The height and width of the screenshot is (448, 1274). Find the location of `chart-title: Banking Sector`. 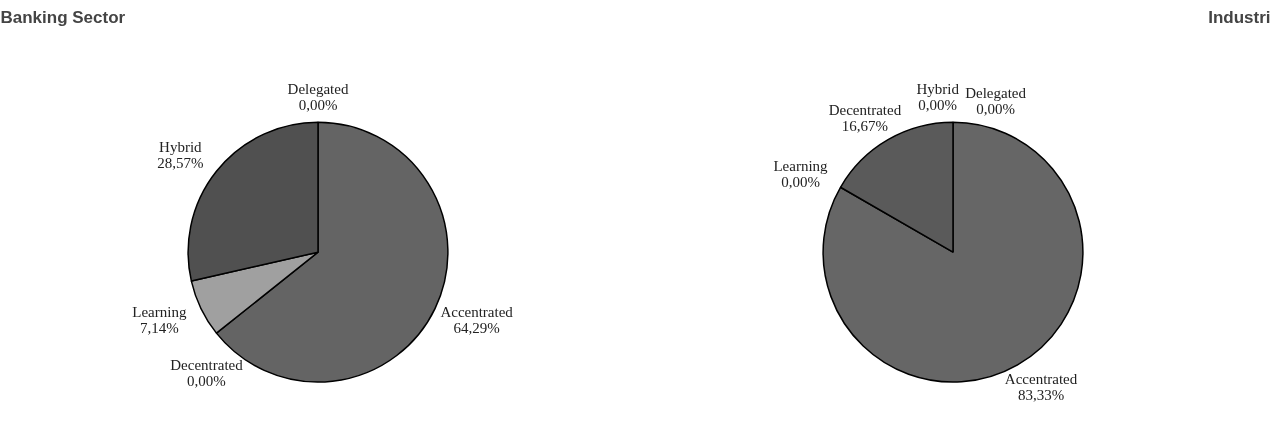

chart-title: Banking Sector is located at coordinates (63, 17).